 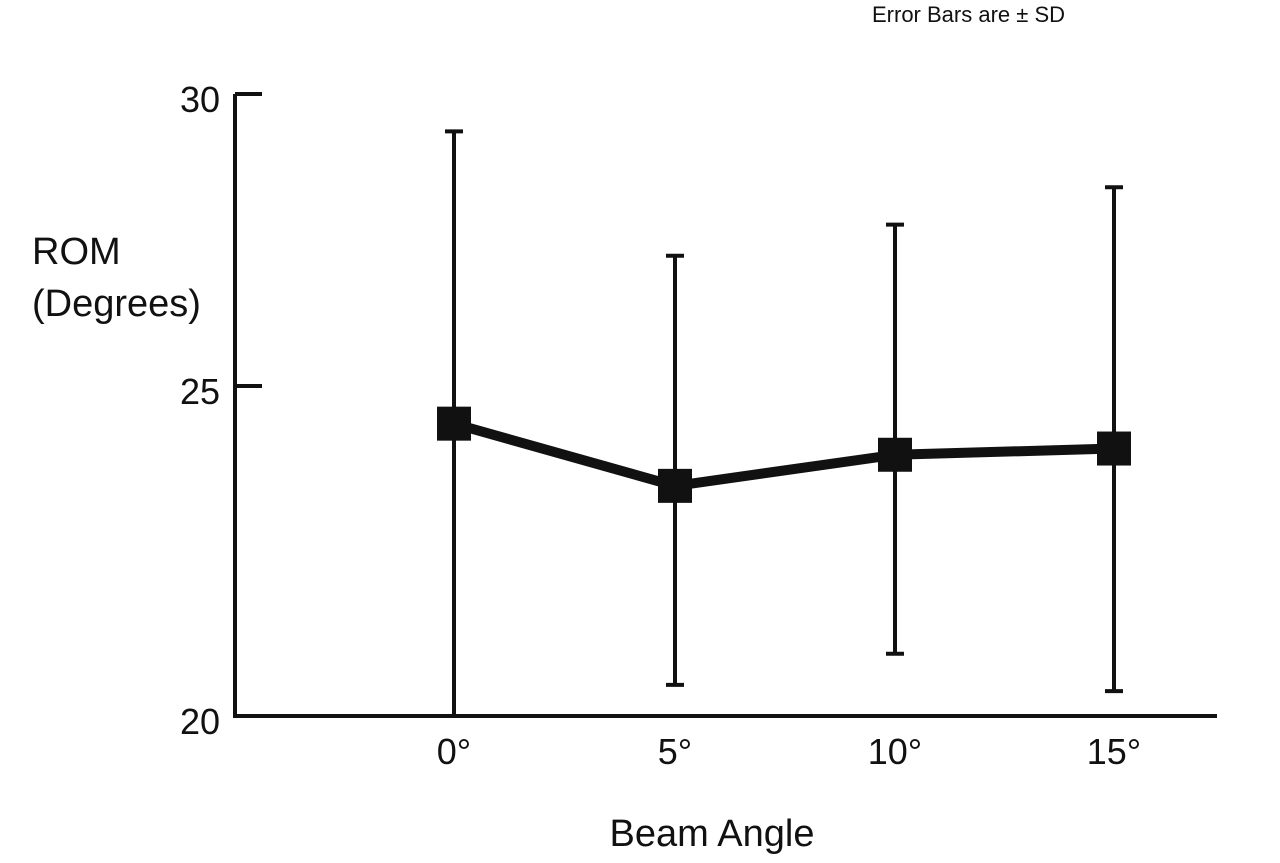 What do you see at coordinates (712, 834) in the screenshot?
I see `x-axis-title: Beam Angle` at bounding box center [712, 834].